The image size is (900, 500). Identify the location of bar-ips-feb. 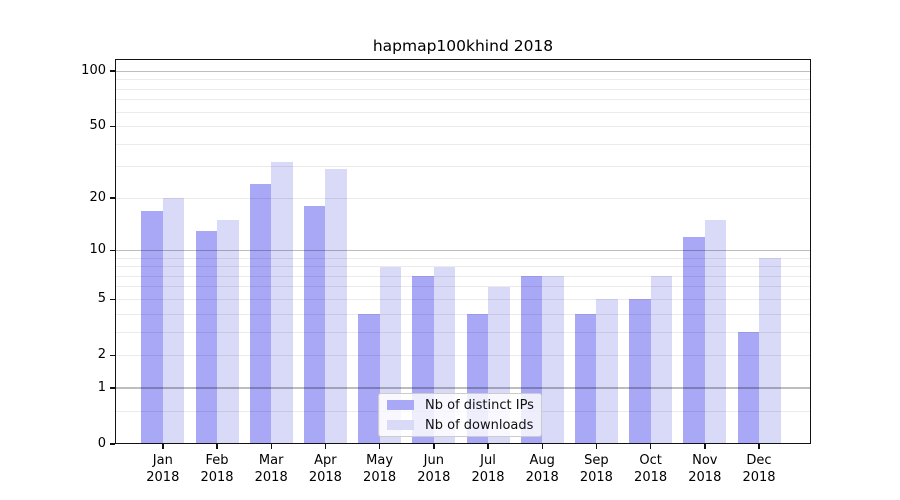
(206, 337).